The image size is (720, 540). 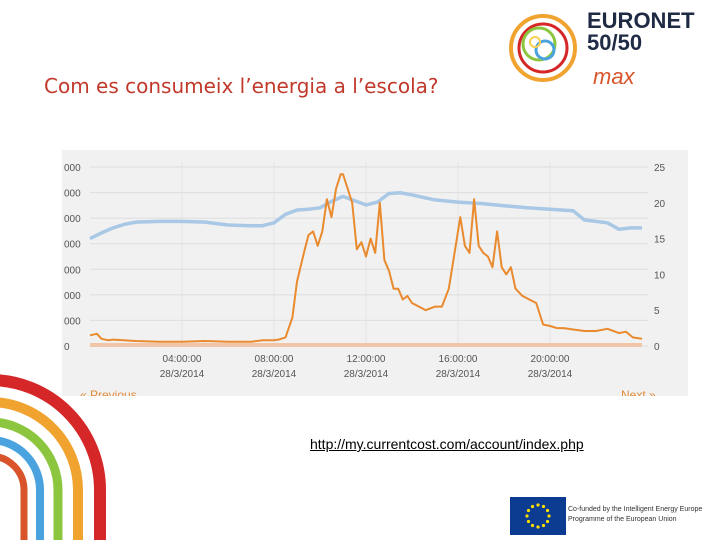 What do you see at coordinates (53, 457) in the screenshot?
I see `decorative-arcs` at bounding box center [53, 457].